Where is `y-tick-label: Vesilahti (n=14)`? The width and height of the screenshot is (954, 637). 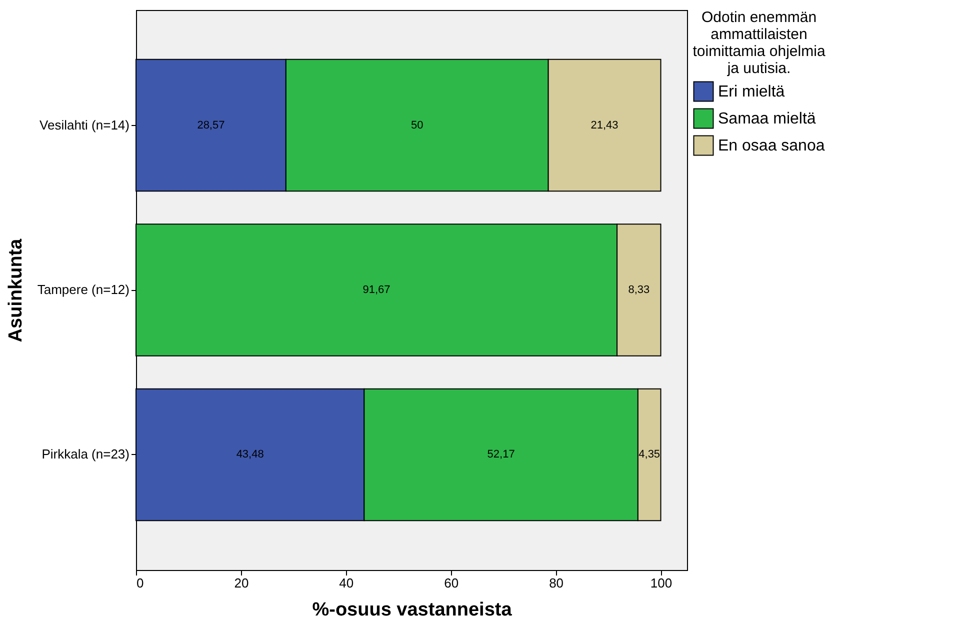
y-tick-label: Vesilahti (n=14) is located at coordinates (85, 124).